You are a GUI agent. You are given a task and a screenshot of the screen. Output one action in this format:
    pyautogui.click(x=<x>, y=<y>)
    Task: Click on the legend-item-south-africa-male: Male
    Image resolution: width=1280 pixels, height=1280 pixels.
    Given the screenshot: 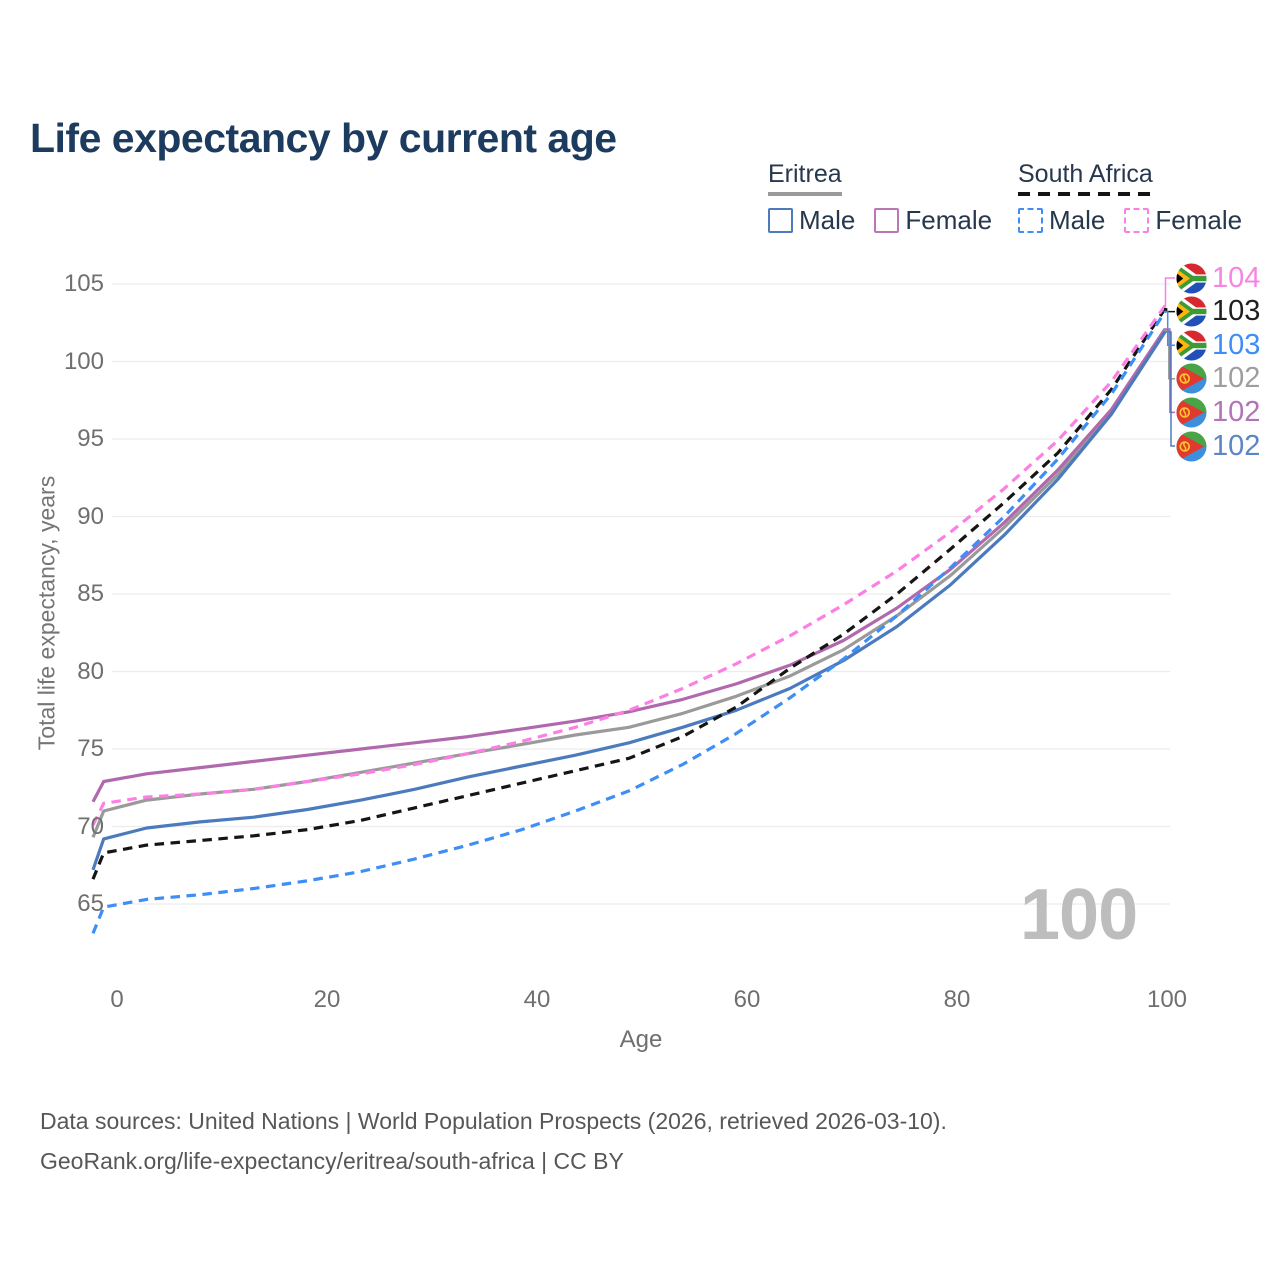 What is the action you would take?
    pyautogui.click(x=1061, y=220)
    